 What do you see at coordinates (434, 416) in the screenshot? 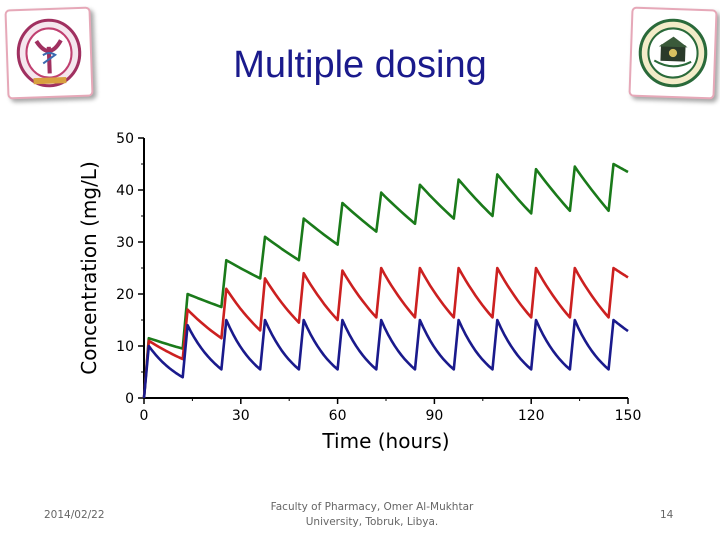
I see `x-tick-label: 90` at bounding box center [434, 416].